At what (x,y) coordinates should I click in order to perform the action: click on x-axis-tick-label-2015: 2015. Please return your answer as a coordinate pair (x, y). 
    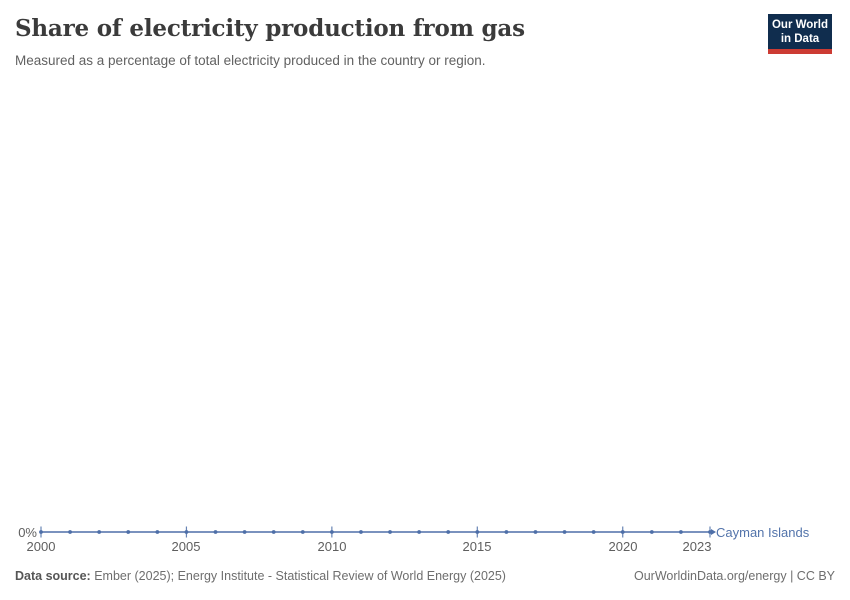
    Looking at the image, I should click on (477, 546).